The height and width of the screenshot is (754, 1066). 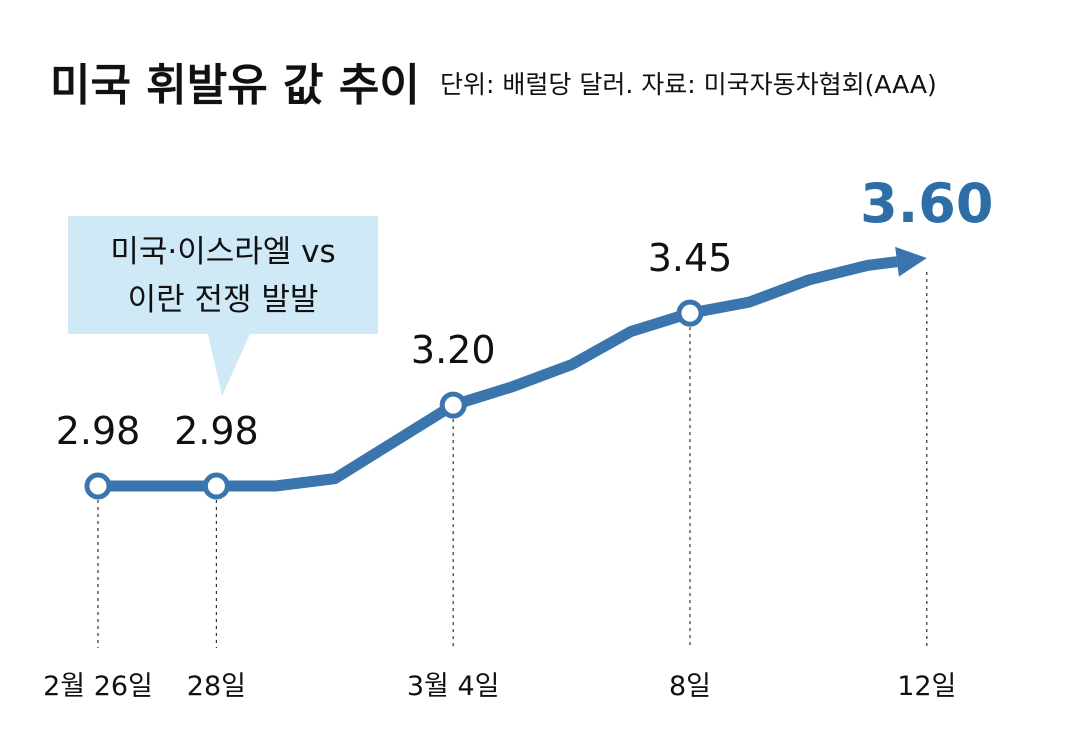 What do you see at coordinates (911, 261) in the screenshot?
I see `series-arrowhead` at bounding box center [911, 261].